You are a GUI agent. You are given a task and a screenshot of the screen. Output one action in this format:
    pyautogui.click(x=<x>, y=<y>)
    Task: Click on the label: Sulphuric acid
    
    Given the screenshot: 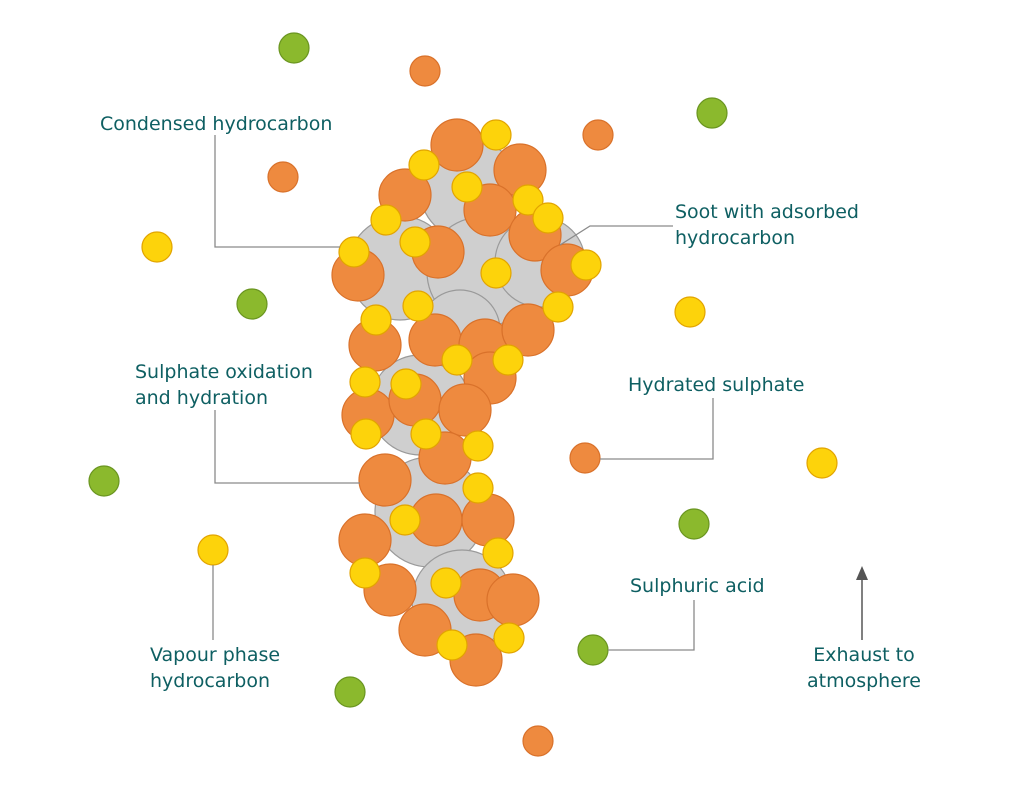 What is the action you would take?
    pyautogui.click(x=697, y=586)
    